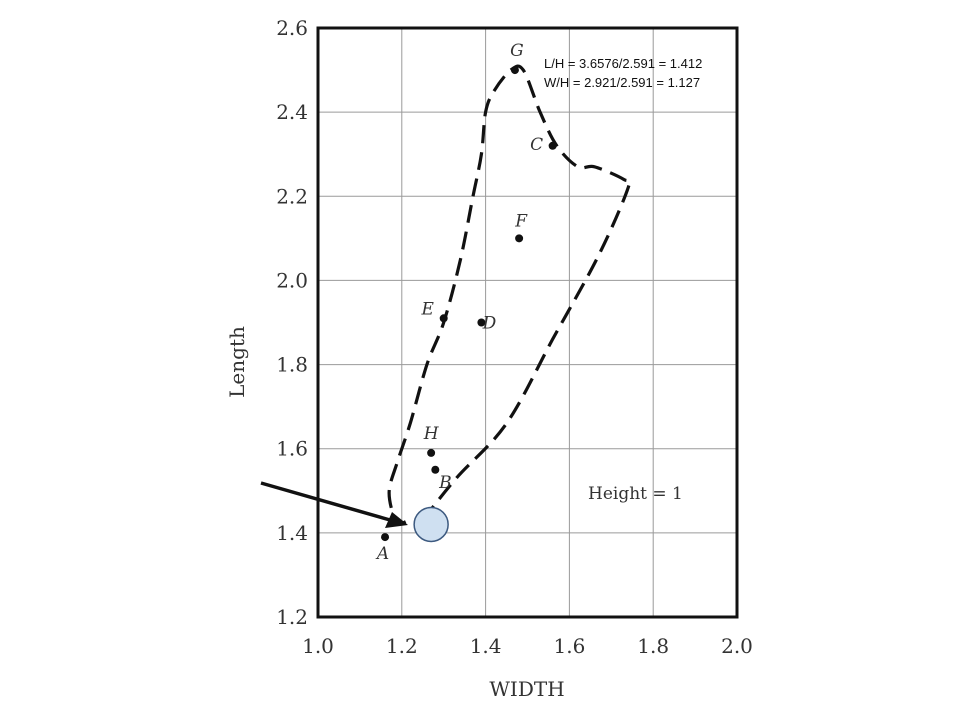  What do you see at coordinates (521, 221) in the screenshot?
I see `point-label-f: F` at bounding box center [521, 221].